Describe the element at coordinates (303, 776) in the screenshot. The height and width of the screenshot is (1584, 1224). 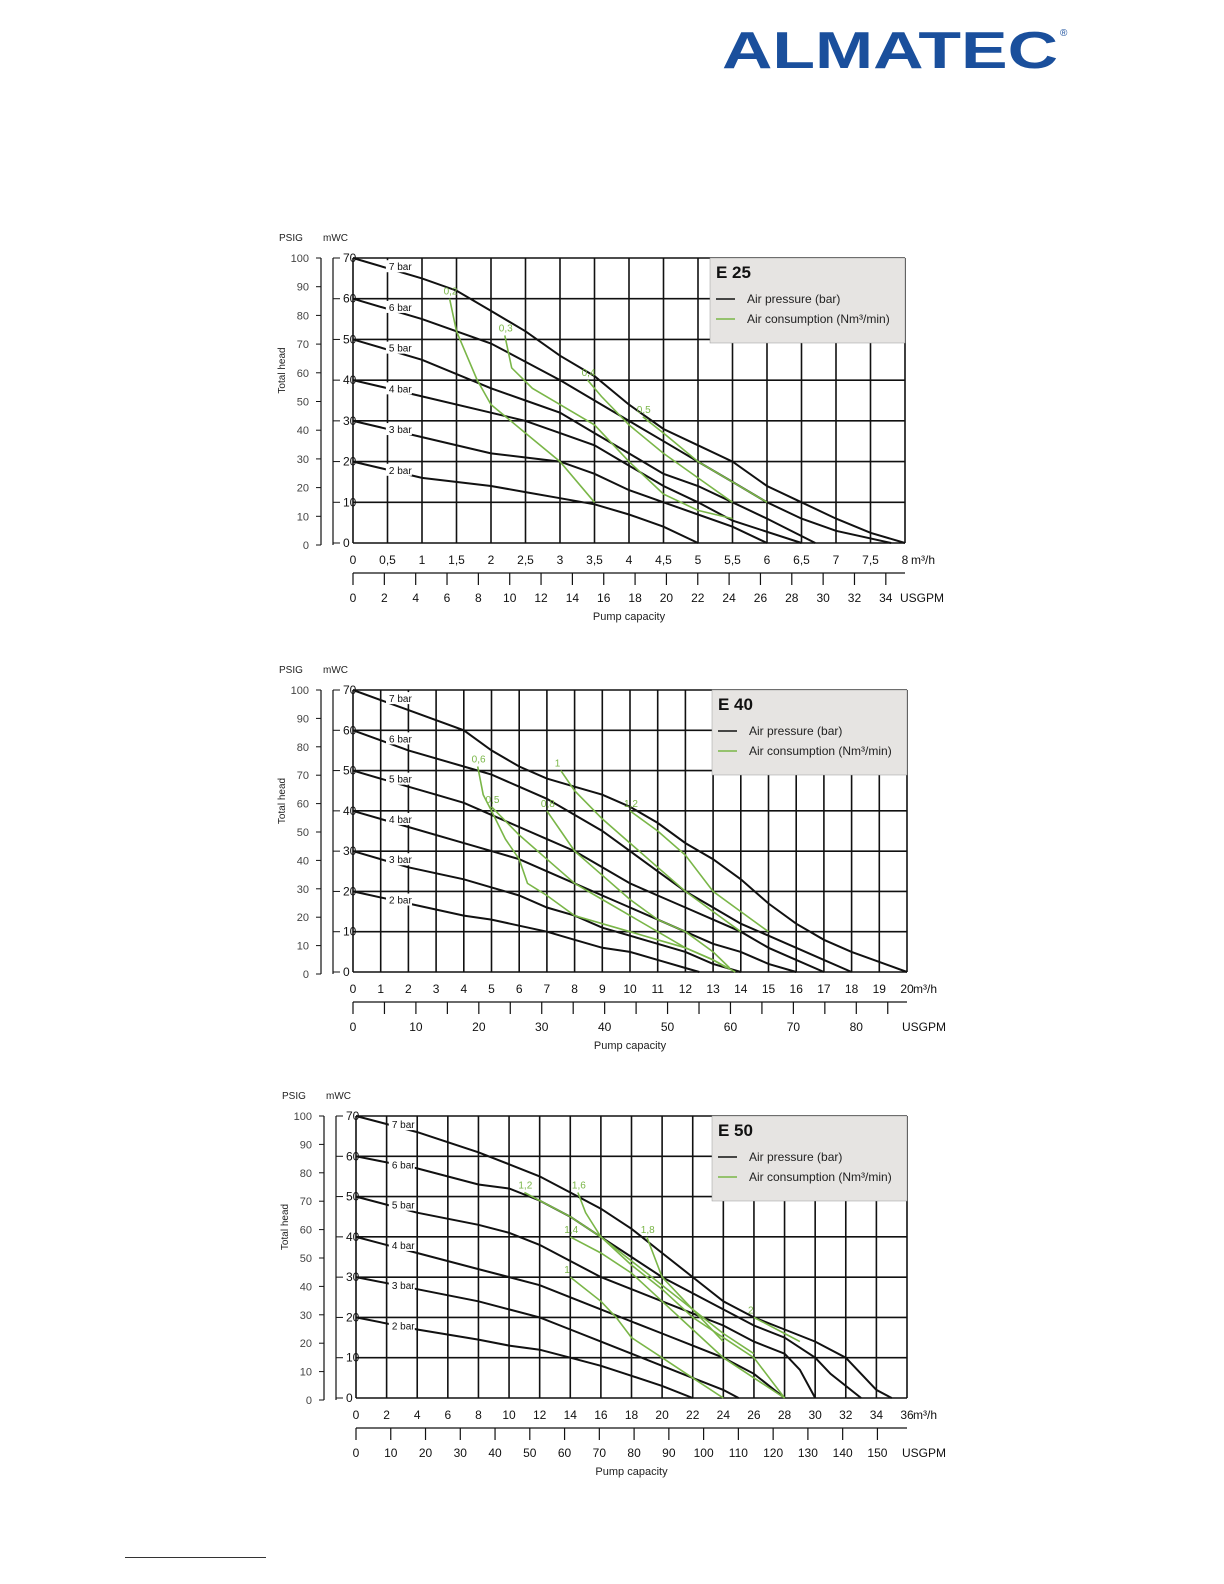
I see `y-tick-label-psig: 70` at that location.